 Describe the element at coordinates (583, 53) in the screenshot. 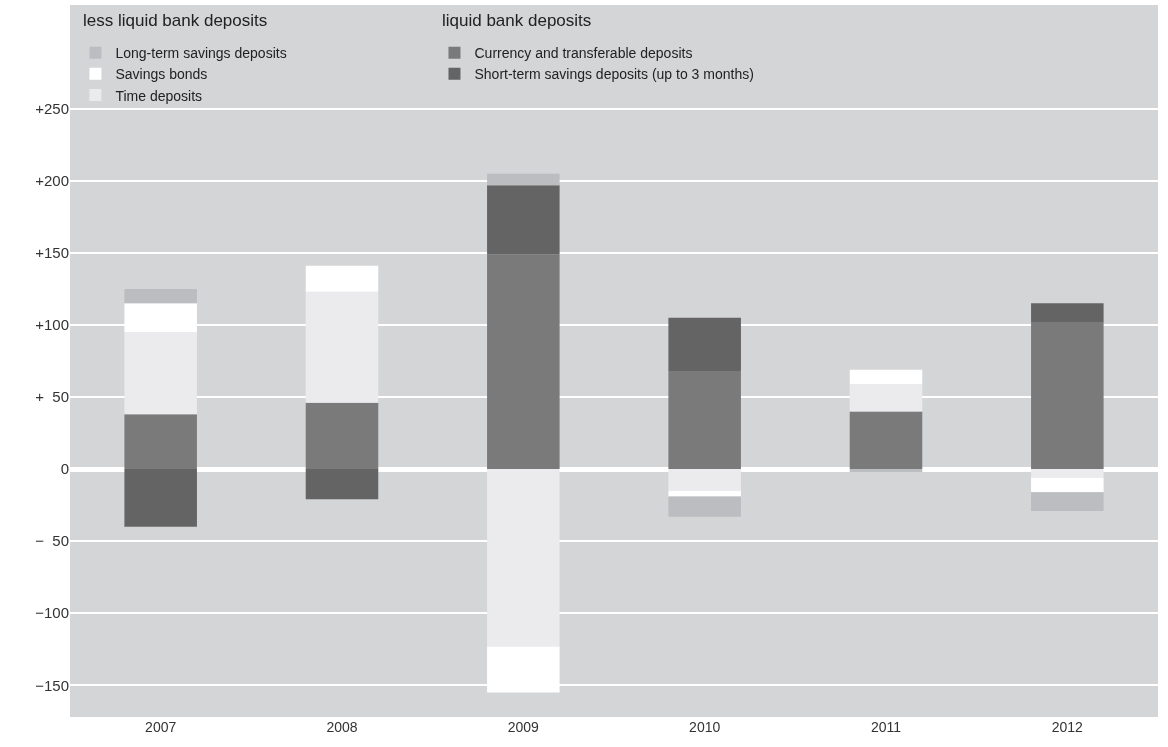

I see `legend-label: Currency and transferable deposits` at that location.